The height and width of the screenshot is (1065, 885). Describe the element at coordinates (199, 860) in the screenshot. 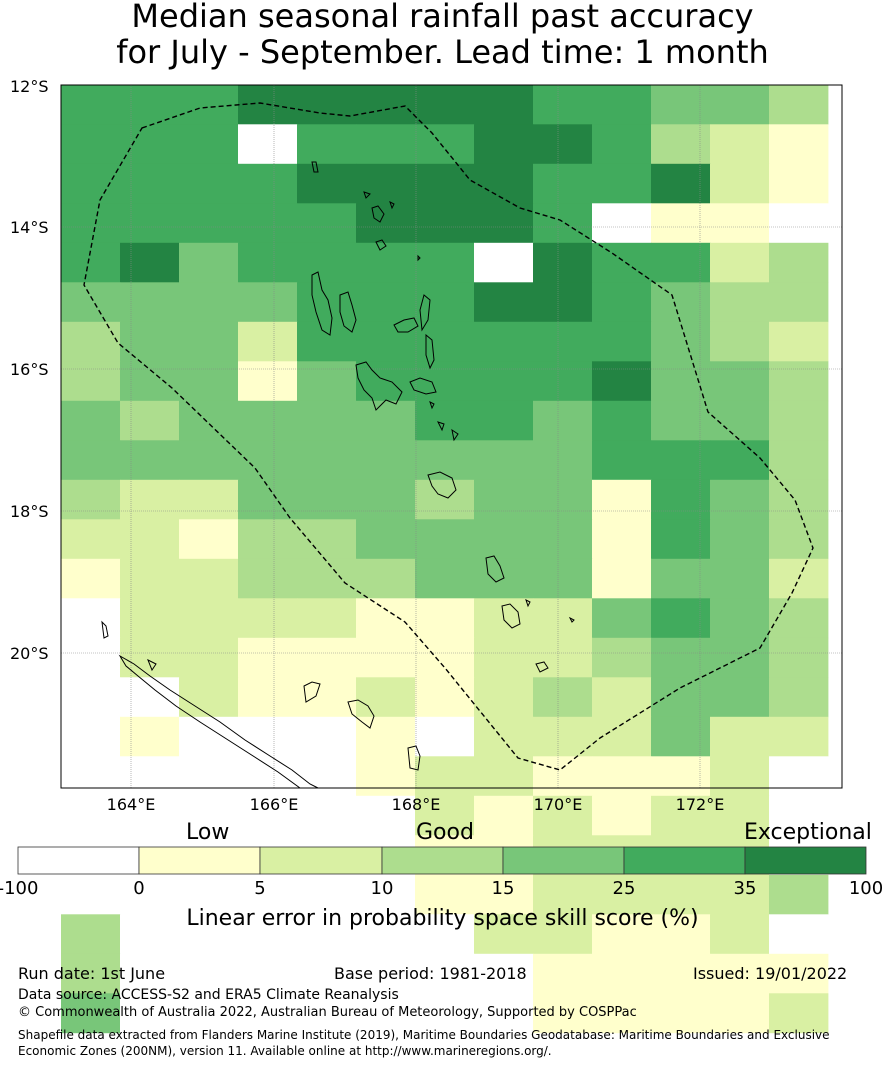

I see `colorbar-swatch` at that location.